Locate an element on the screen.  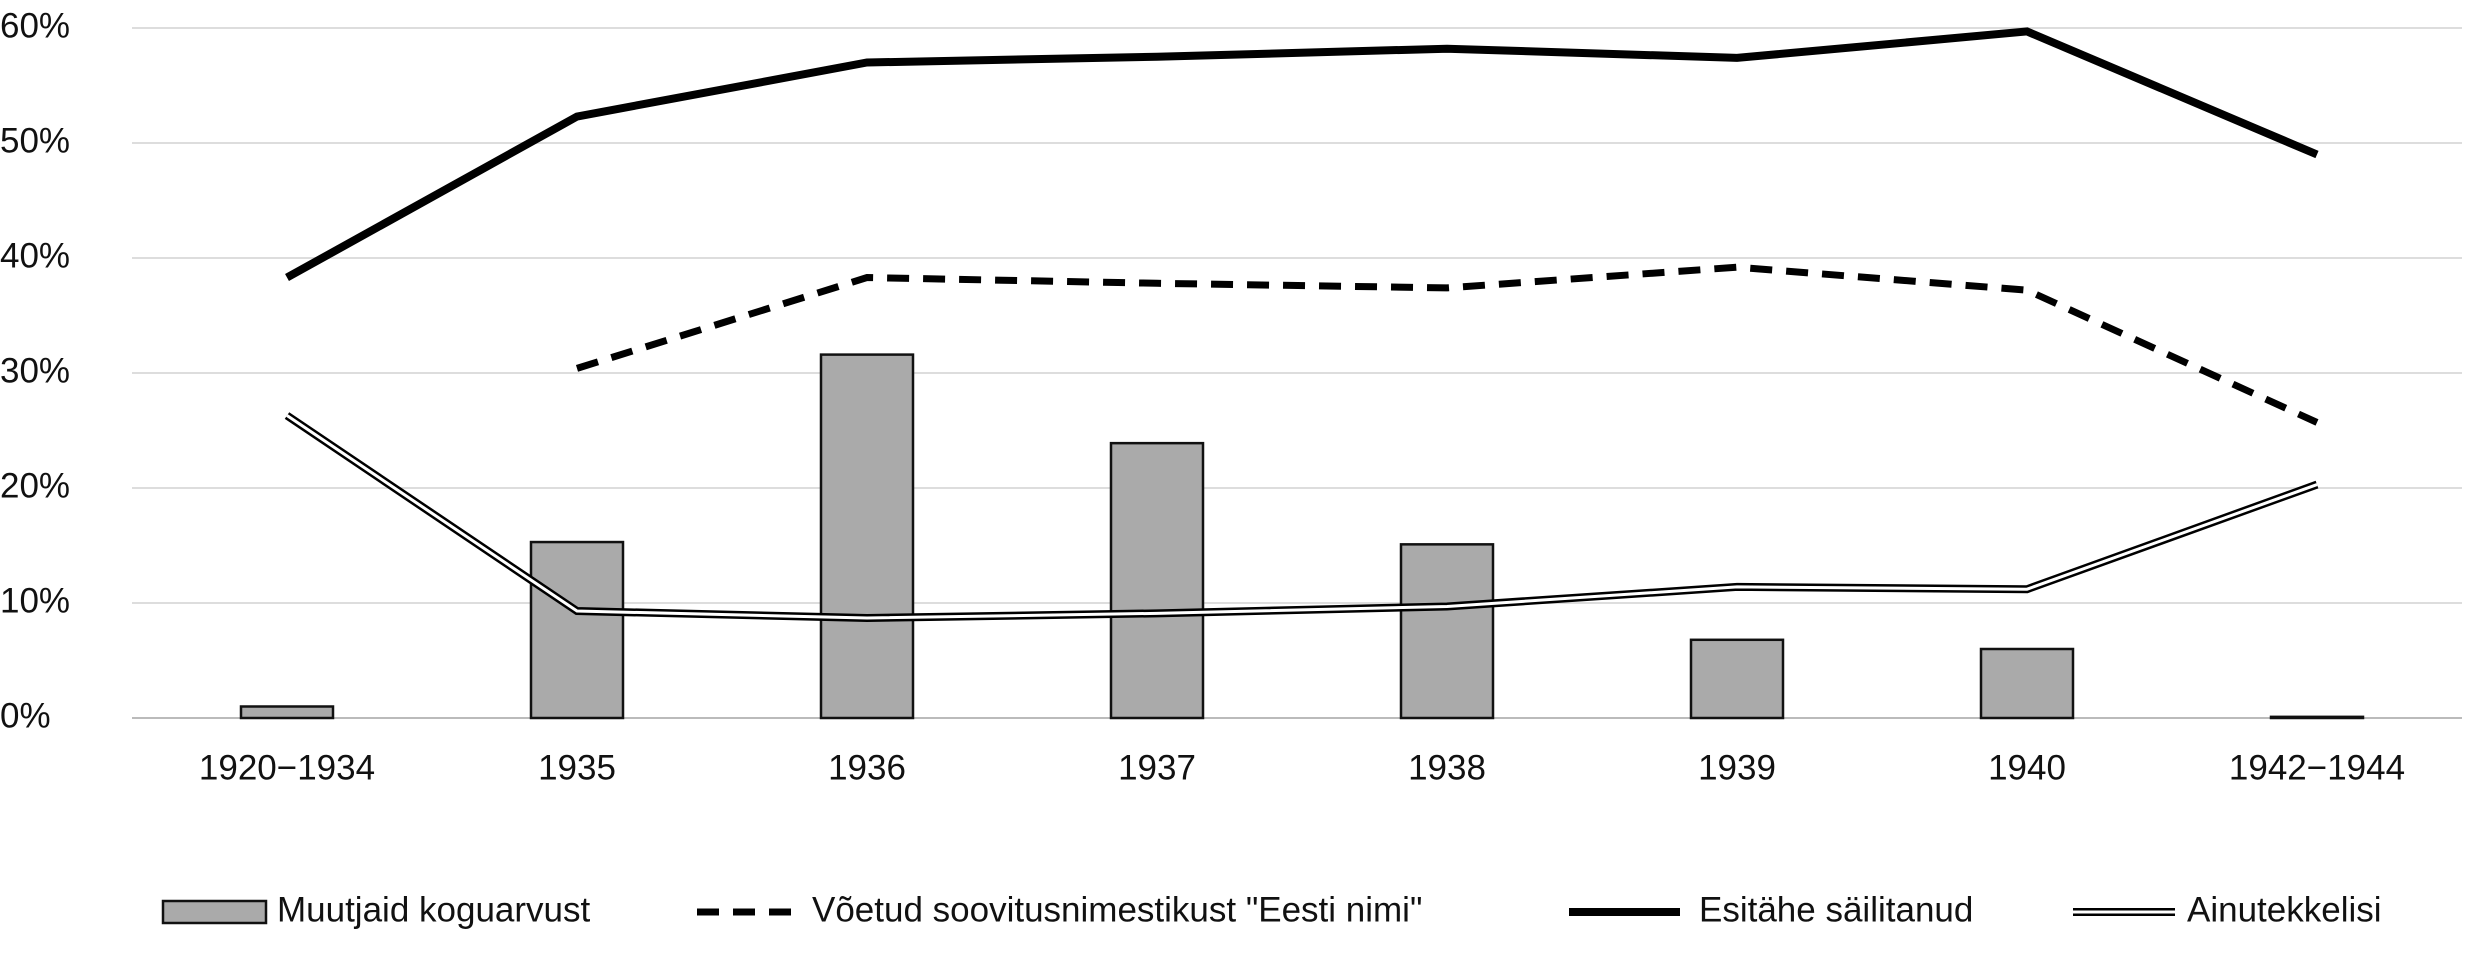
legend-label: Muutjaid koguarvust is located at coordinates (433, 909).